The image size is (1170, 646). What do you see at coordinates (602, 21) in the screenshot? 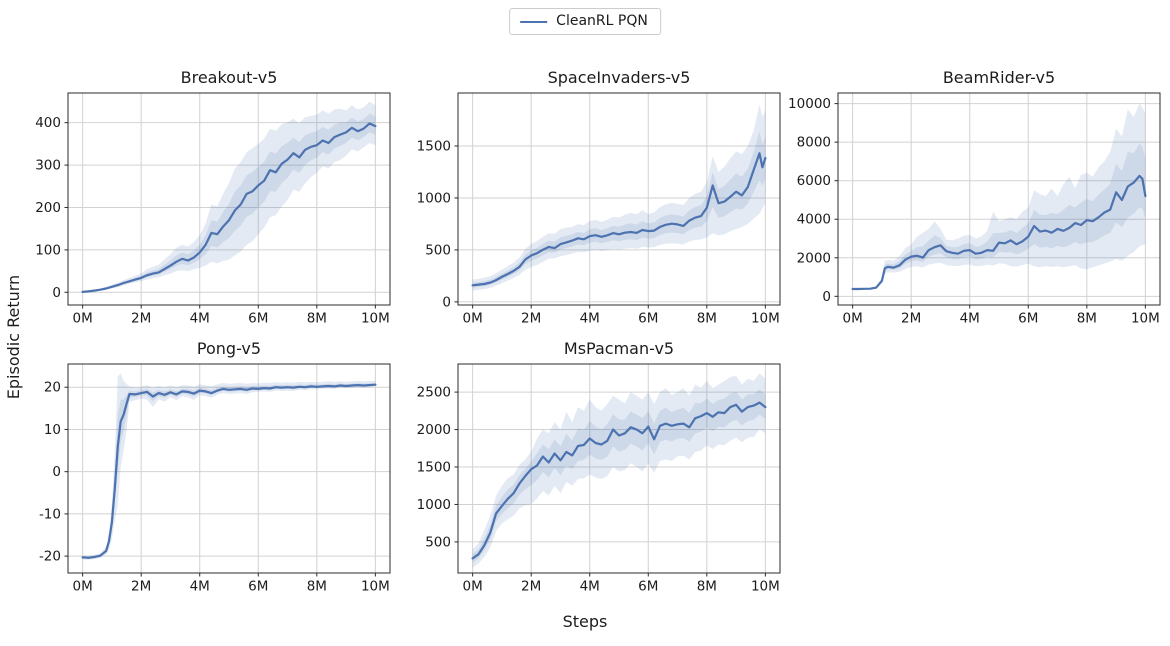
I see `legend-label: CleanRL PQN` at bounding box center [602, 21].